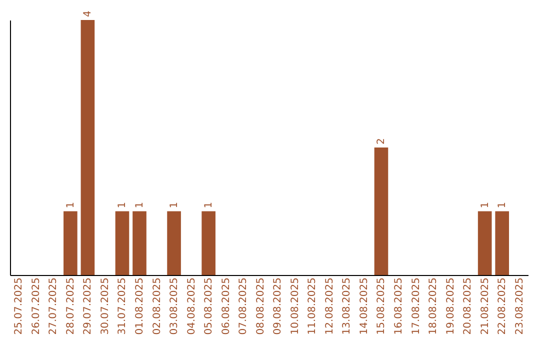 The image size is (540, 340). Describe the element at coordinates (520, 306) in the screenshot. I see `x-tick-label: 23.08.2025` at that location.